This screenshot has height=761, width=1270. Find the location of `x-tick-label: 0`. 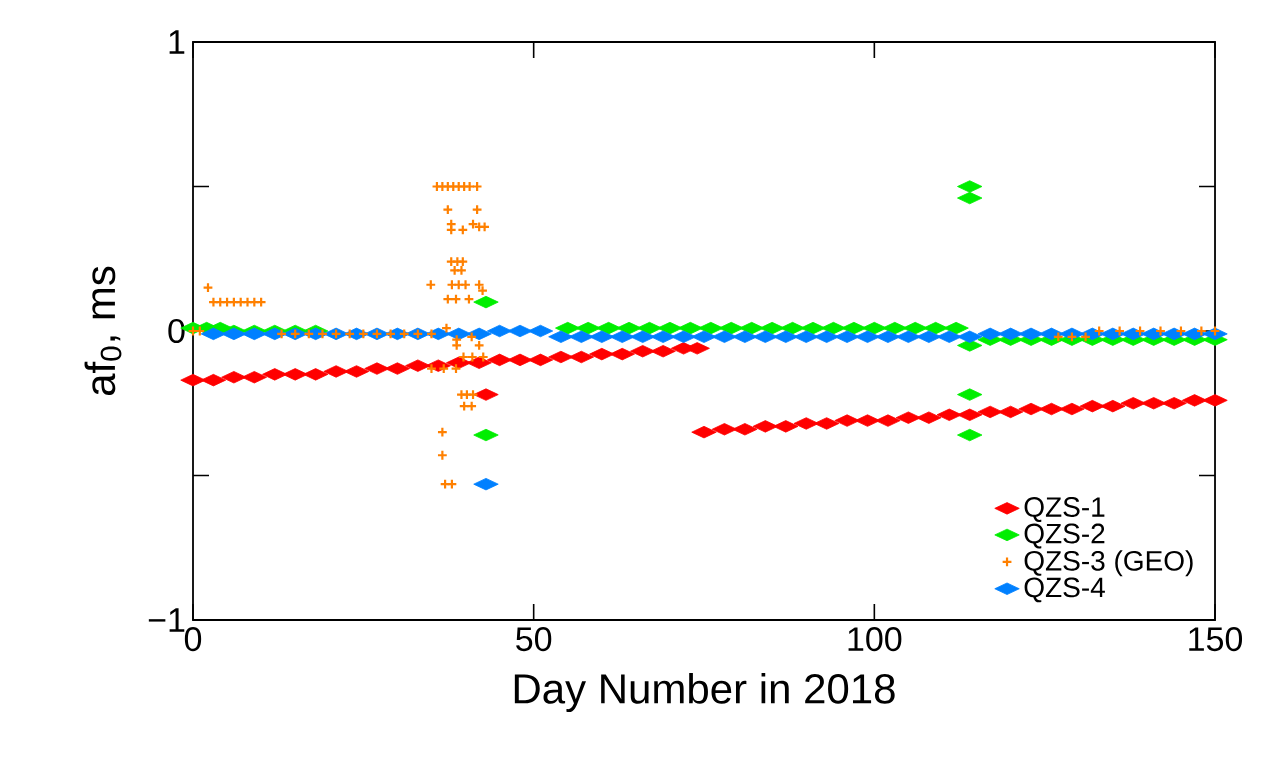

x-tick-label: 0 is located at coordinates (193, 639).